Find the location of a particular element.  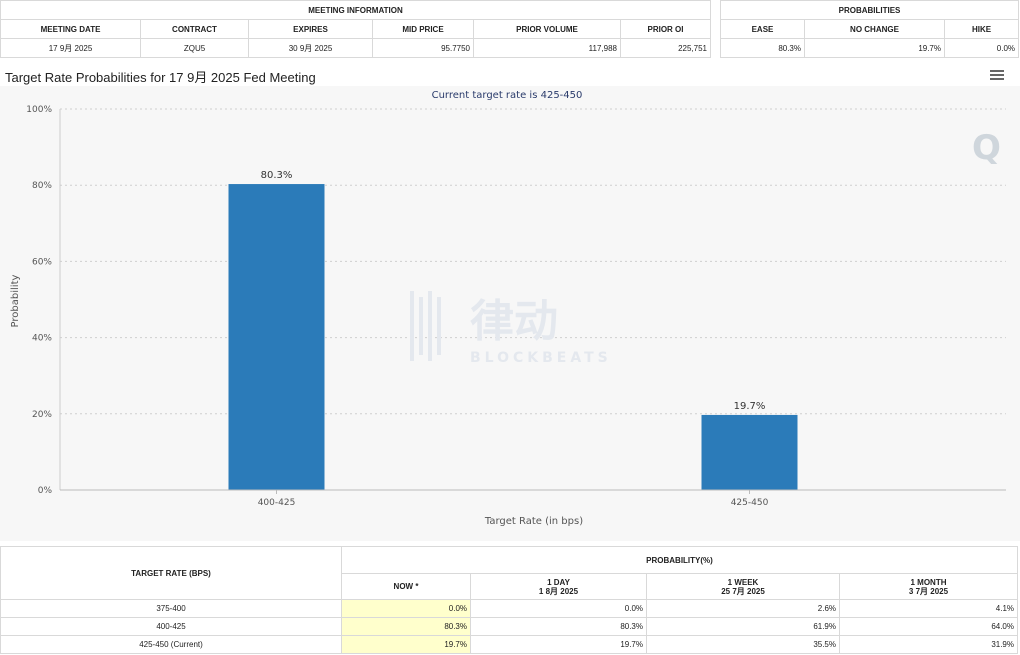

week-cell: 35.5% is located at coordinates (743, 644).